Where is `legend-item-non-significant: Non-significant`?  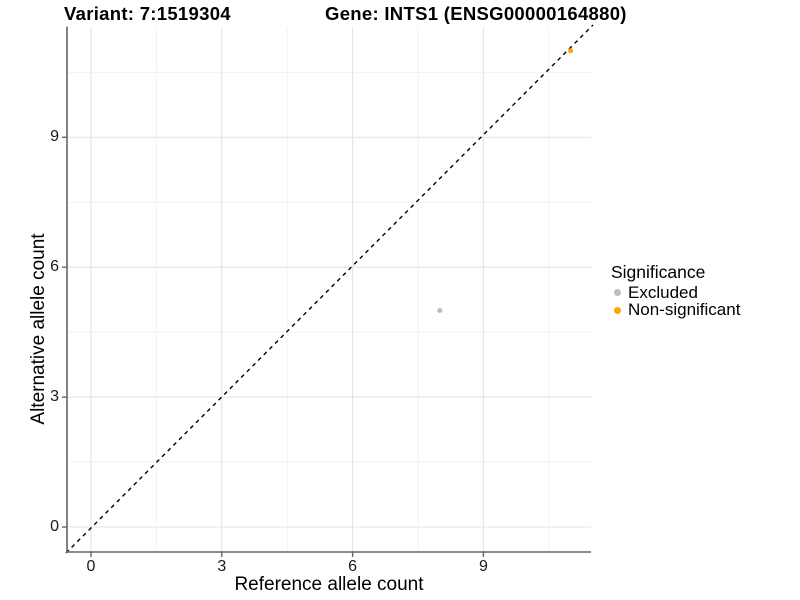 legend-item-non-significant: Non-significant is located at coordinates (676, 310).